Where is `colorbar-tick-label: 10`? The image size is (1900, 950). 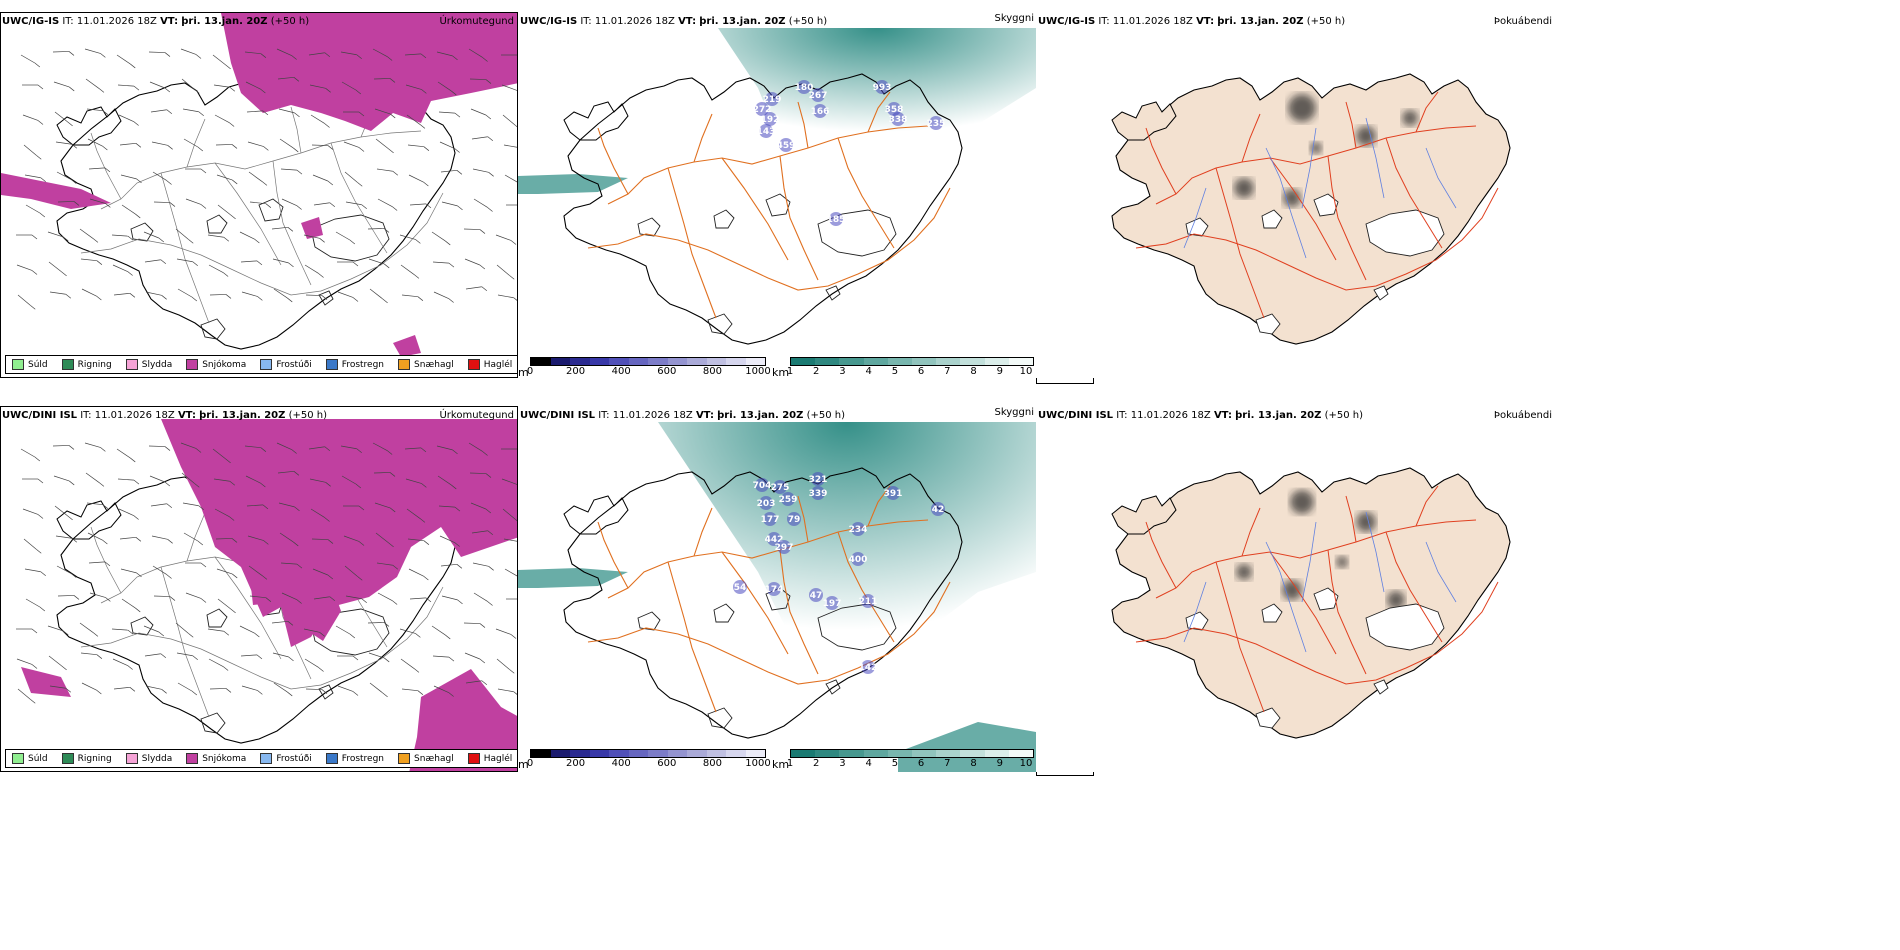 colorbar-tick-label: 10 is located at coordinates (1026, 371).